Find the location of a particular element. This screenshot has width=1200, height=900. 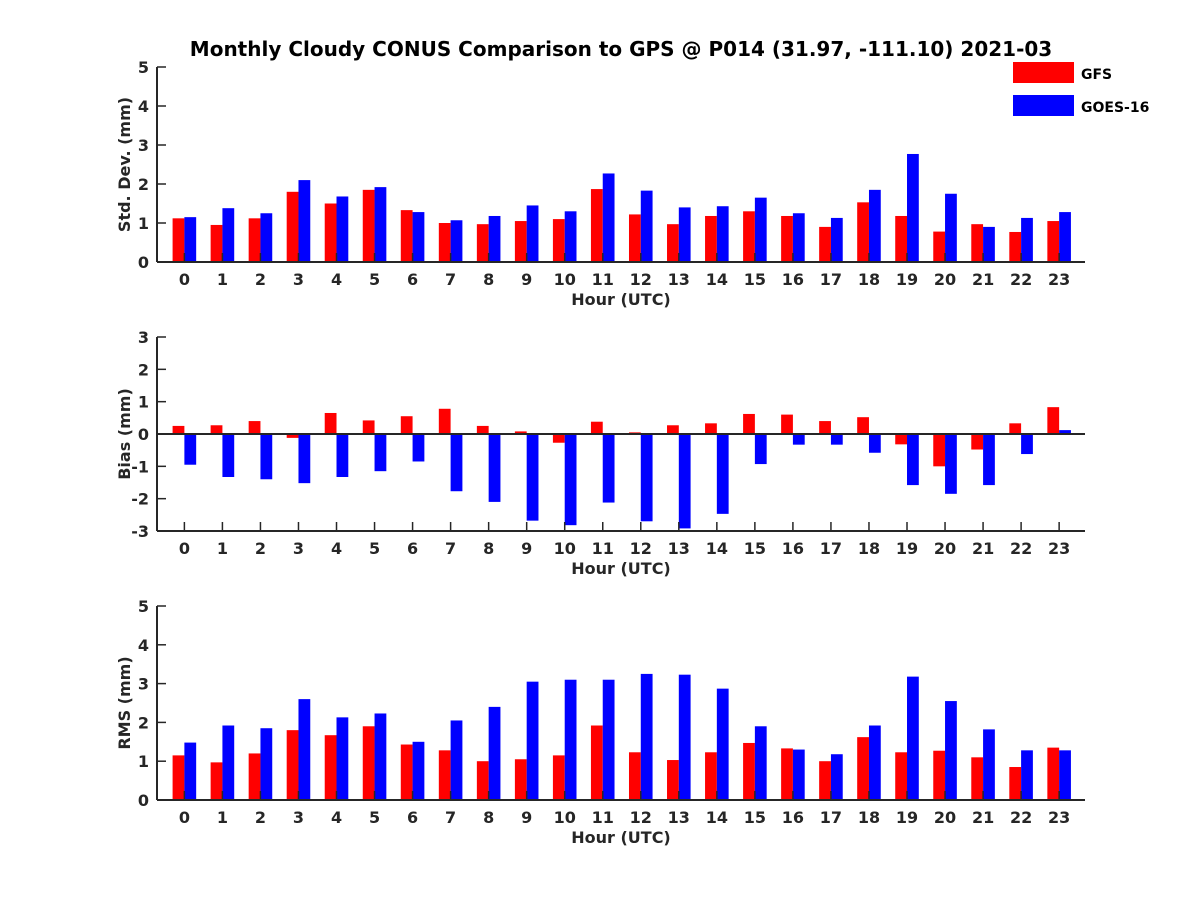

x-tick-label: 4 is located at coordinates (336, 279).